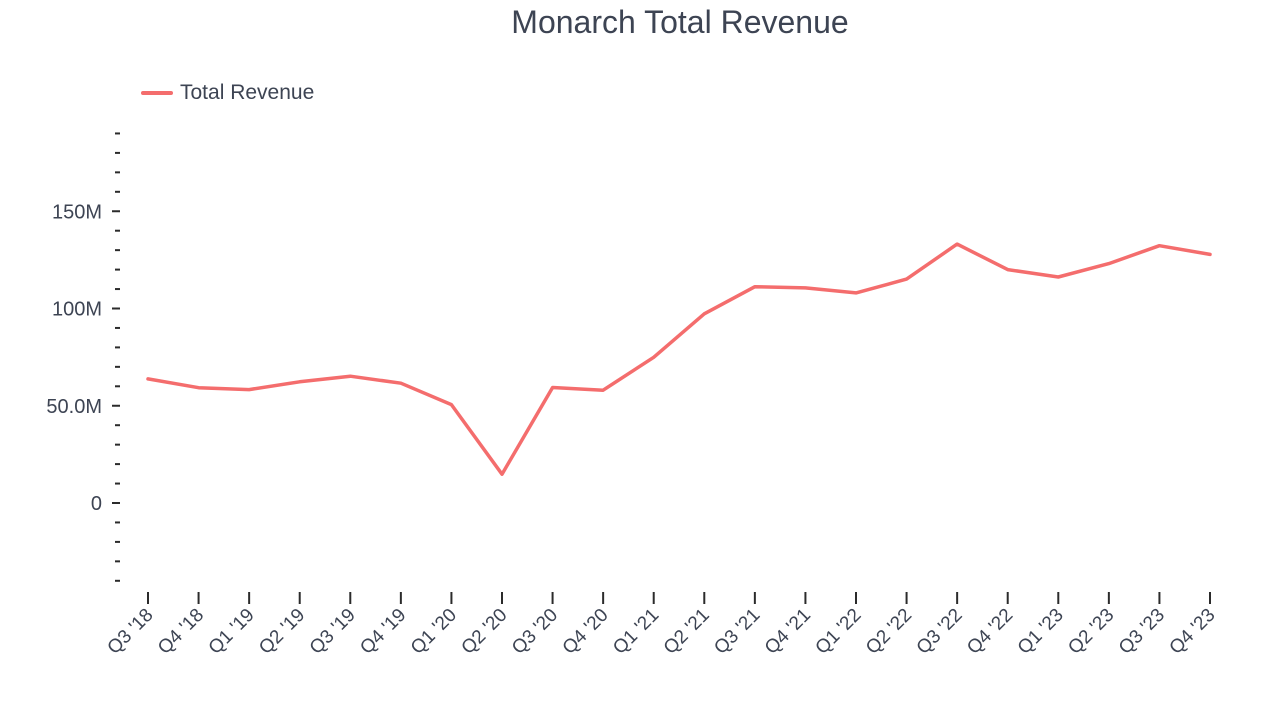 Image resolution: width=1280 pixels, height=720 pixels. What do you see at coordinates (77, 310) in the screenshot?
I see `y-tick-label: 100M` at bounding box center [77, 310].